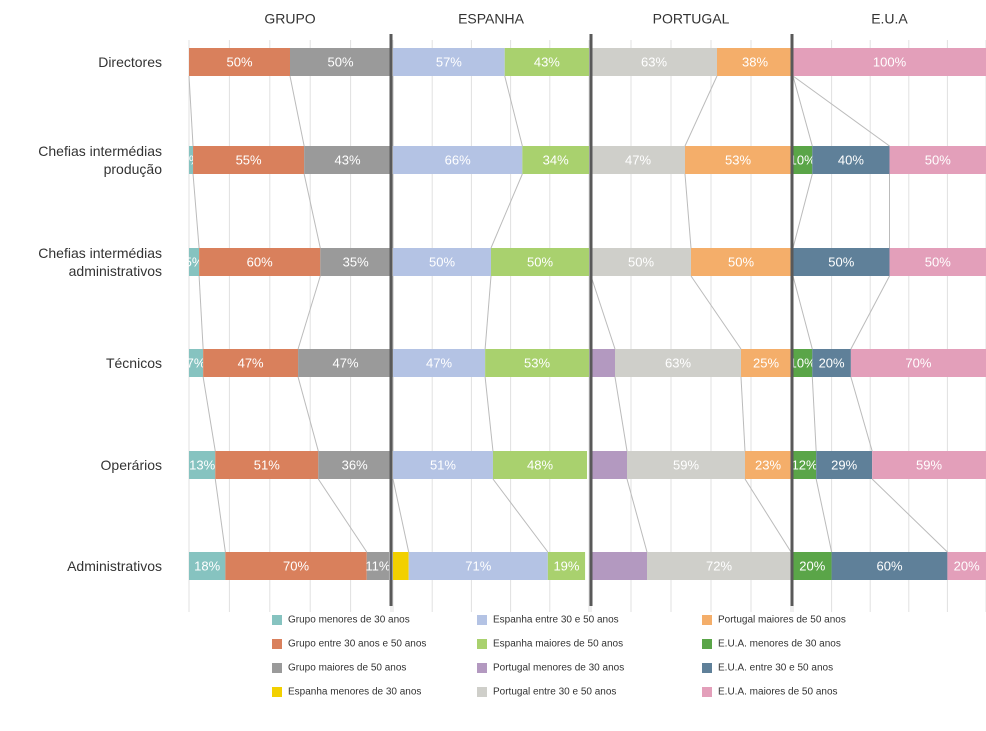  Describe the element at coordinates (130, 62) in the screenshot. I see `category-label: Directores` at that location.